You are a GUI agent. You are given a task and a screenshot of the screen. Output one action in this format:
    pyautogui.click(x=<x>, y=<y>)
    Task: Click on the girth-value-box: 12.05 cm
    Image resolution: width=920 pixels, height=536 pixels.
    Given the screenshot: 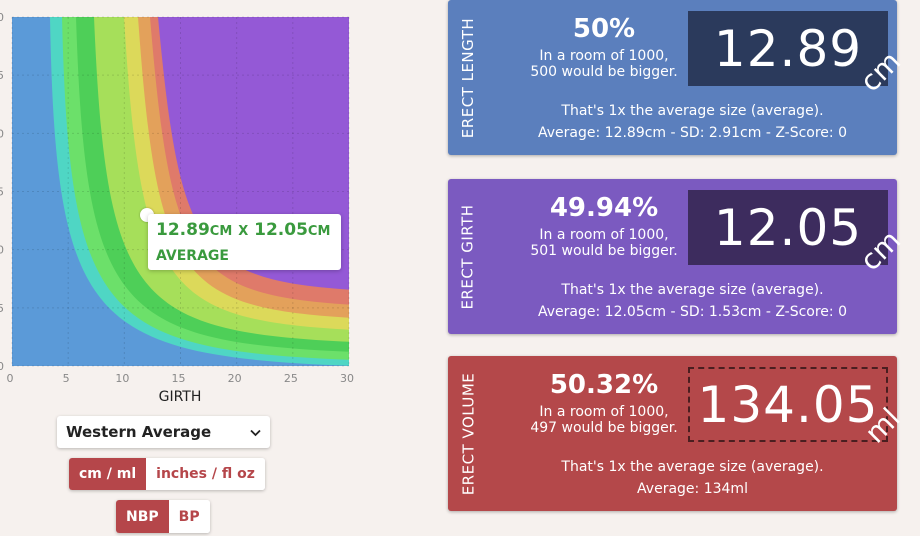 What is the action you would take?
    pyautogui.click(x=797, y=233)
    